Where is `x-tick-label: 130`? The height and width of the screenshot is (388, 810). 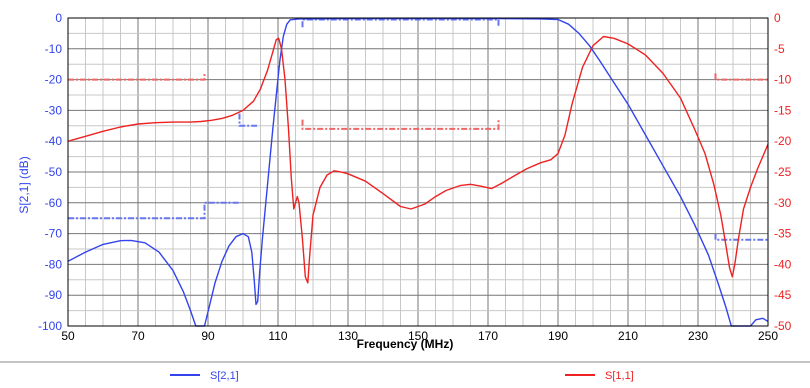
x-tick-label: 130 is located at coordinates (348, 336).